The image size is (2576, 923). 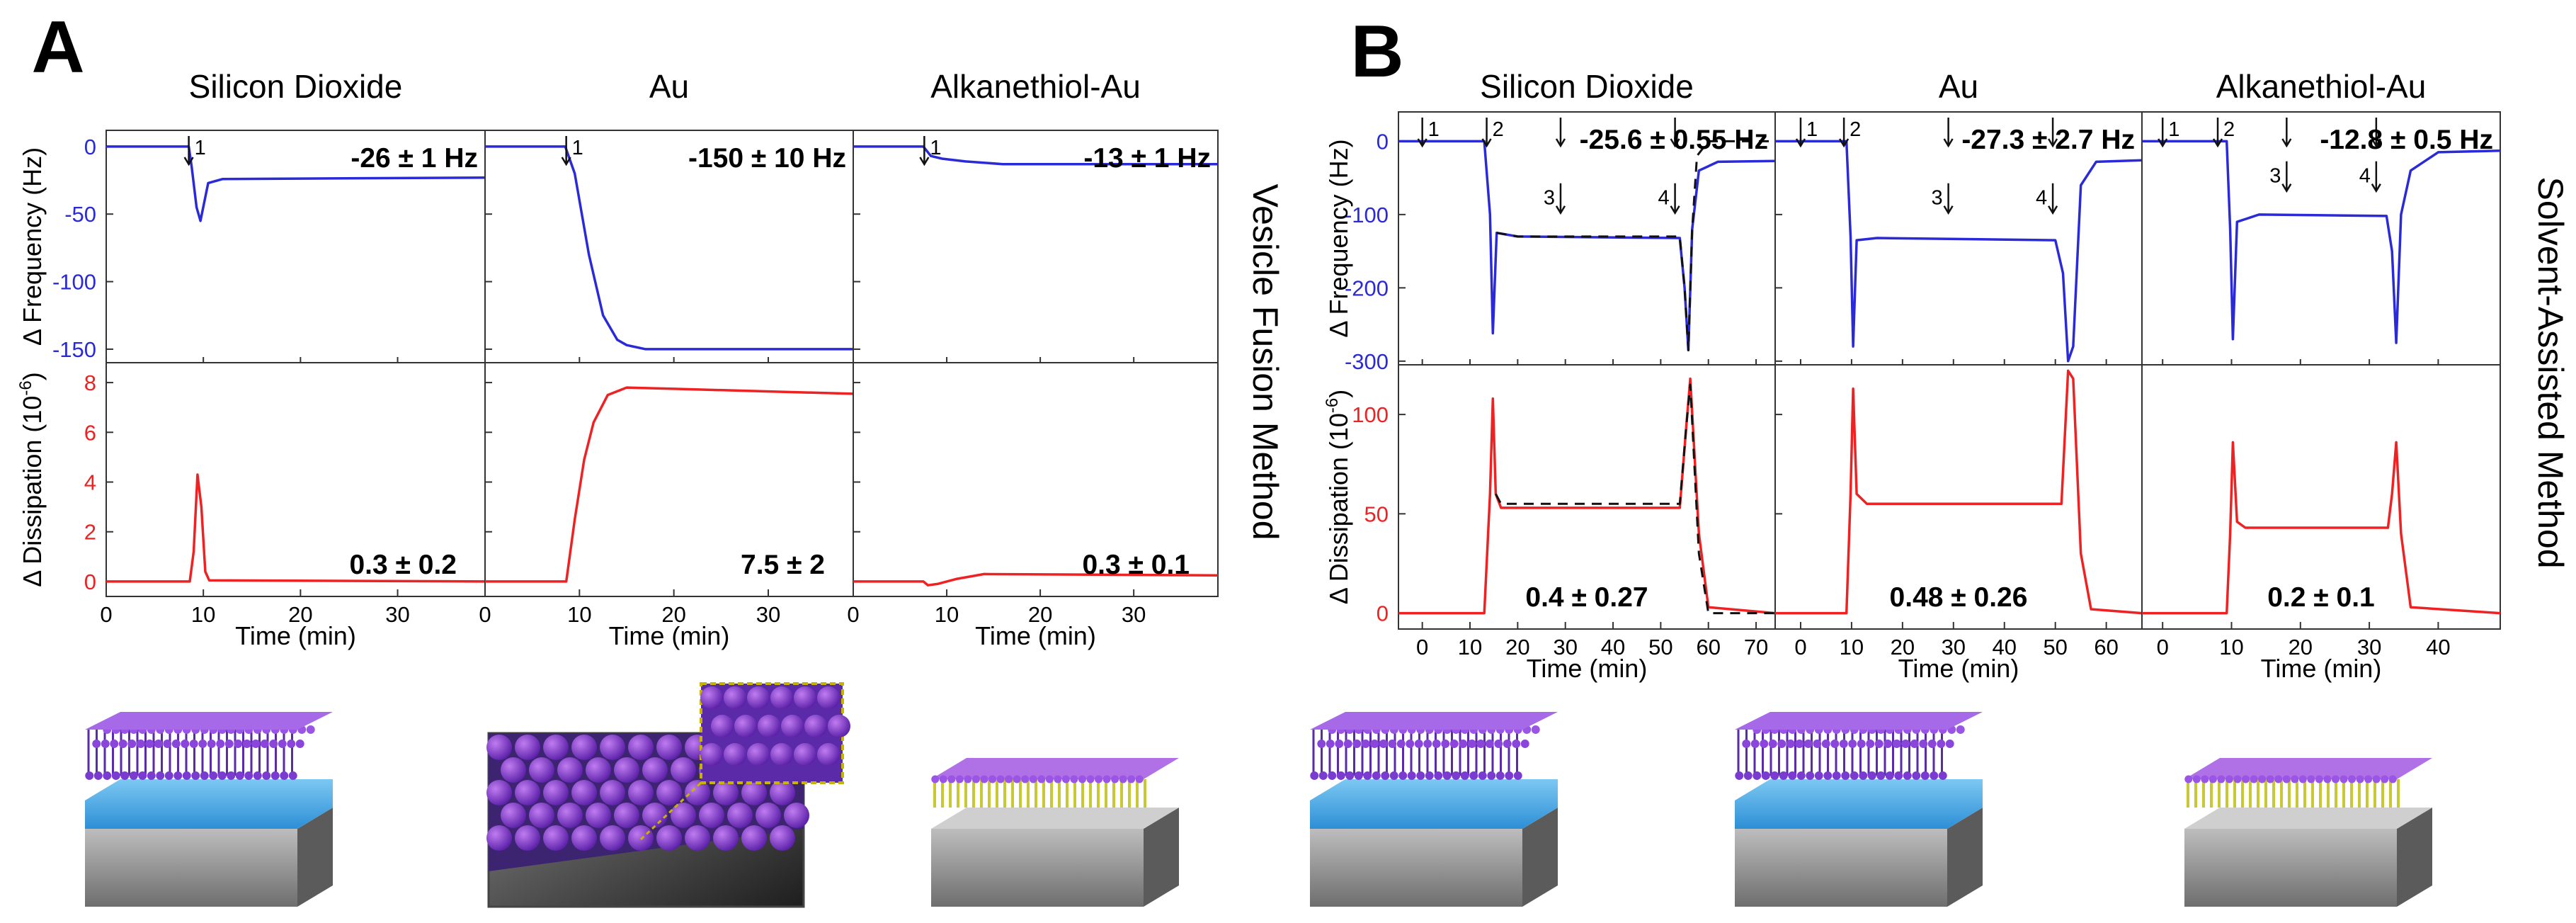 What do you see at coordinates (1055, 818) in the screenshot?
I see `substrate-top` at bounding box center [1055, 818].